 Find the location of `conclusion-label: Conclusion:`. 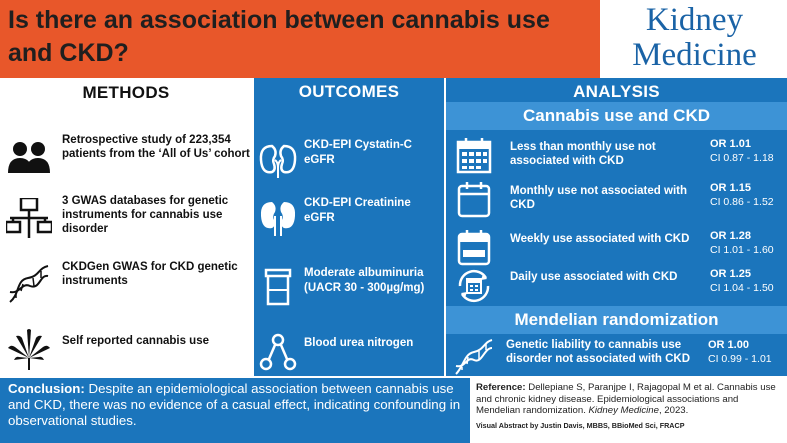

conclusion-label: Conclusion: is located at coordinates (46, 388).